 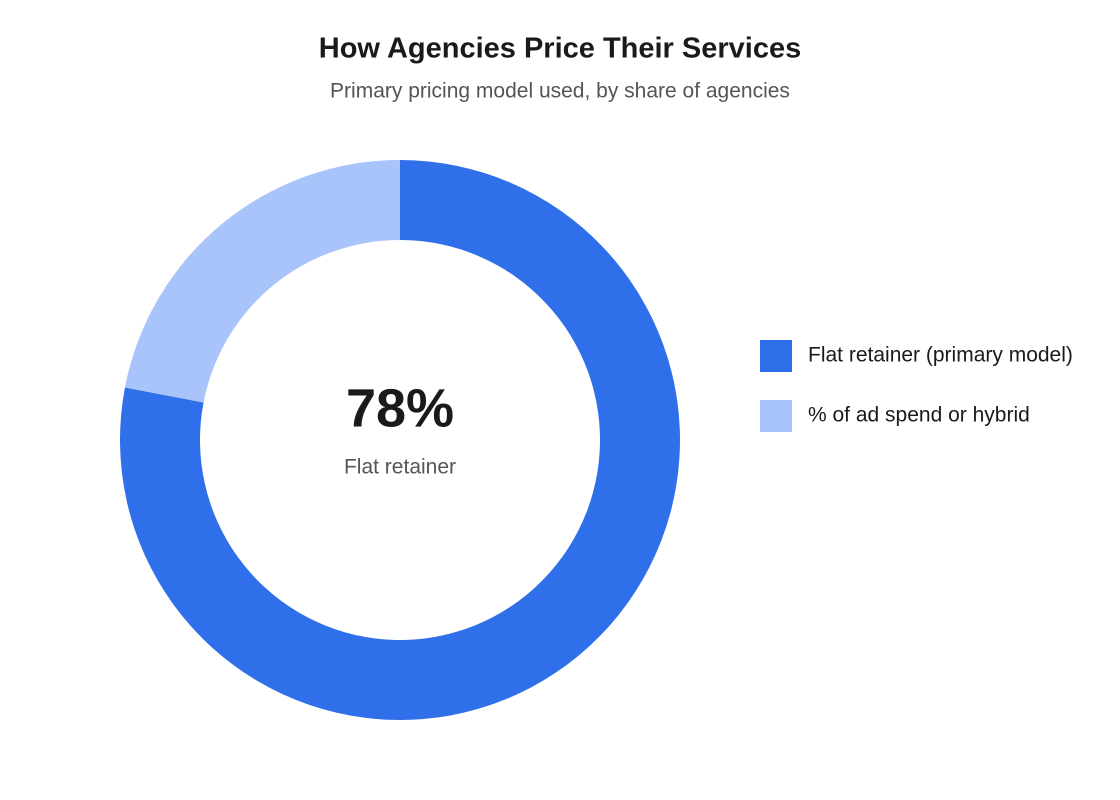 I want to click on chart-title: How Agencies Price Their Services, so click(x=560, y=49).